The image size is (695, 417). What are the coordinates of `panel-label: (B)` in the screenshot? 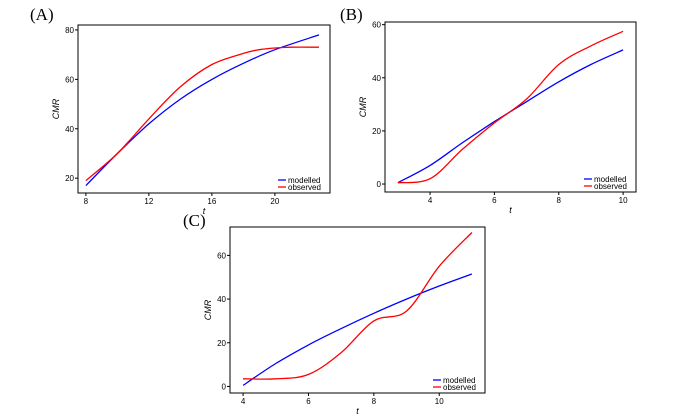 It's located at (351, 14).